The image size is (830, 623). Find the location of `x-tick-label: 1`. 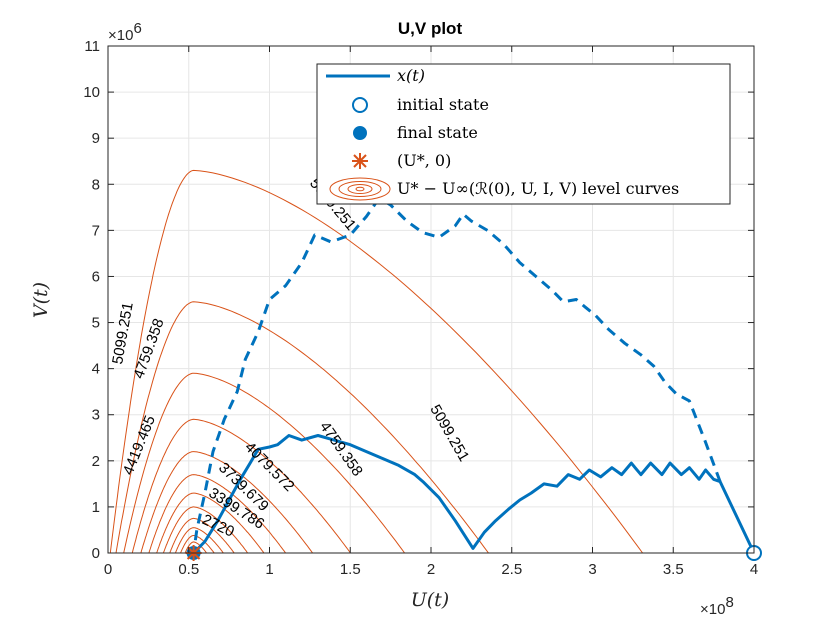

x-tick-label: 1 is located at coordinates (269, 569).